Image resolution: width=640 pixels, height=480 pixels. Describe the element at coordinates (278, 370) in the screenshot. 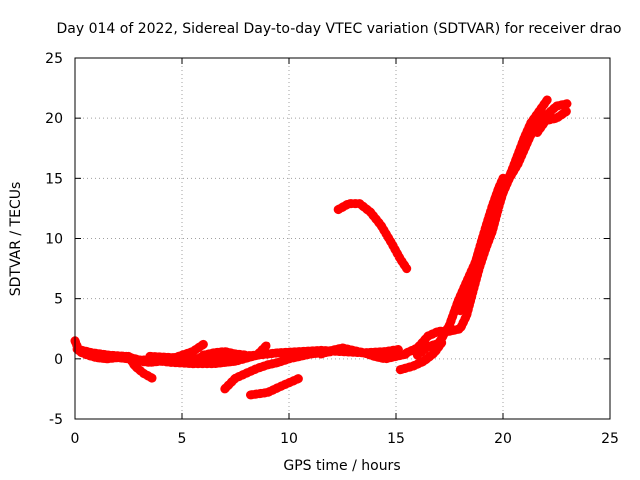

I see `series-track-f-markers` at that location.